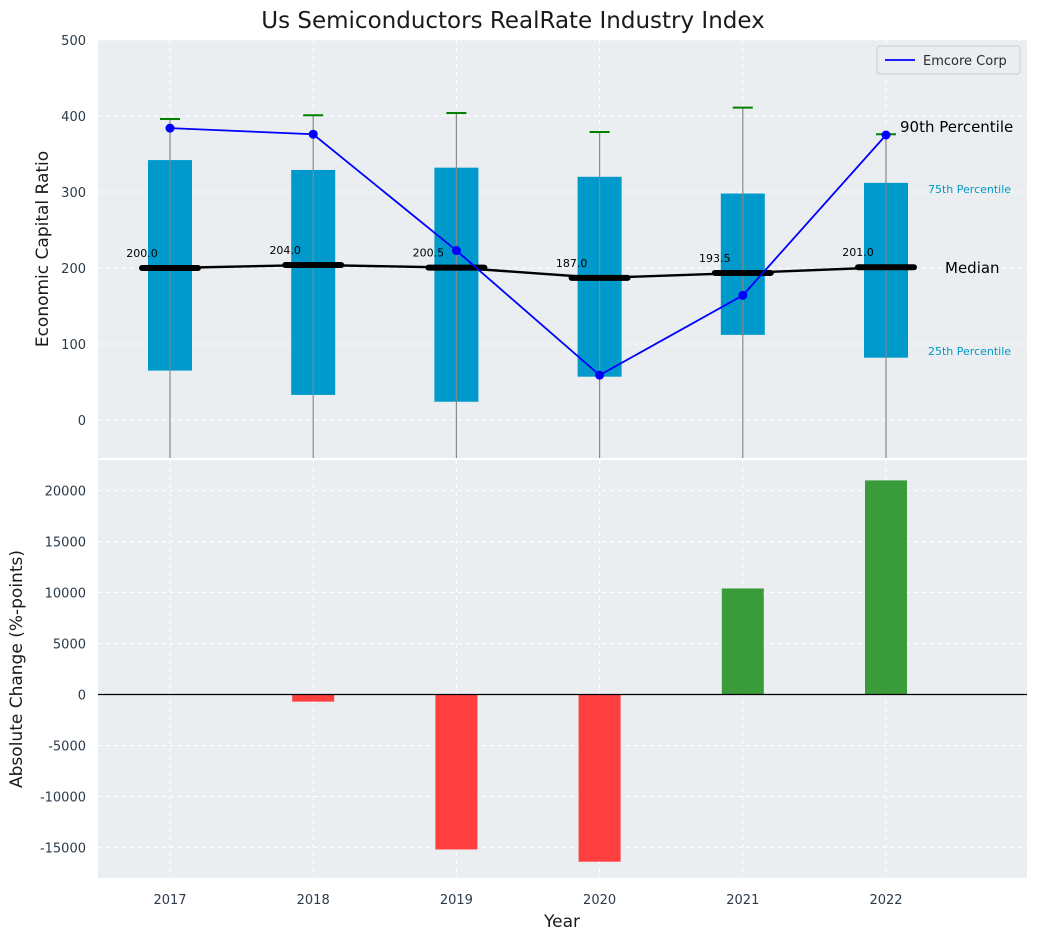 The height and width of the screenshot is (940, 1038). I want to click on bottom-y-tick-label: 15000, so click(65, 543).